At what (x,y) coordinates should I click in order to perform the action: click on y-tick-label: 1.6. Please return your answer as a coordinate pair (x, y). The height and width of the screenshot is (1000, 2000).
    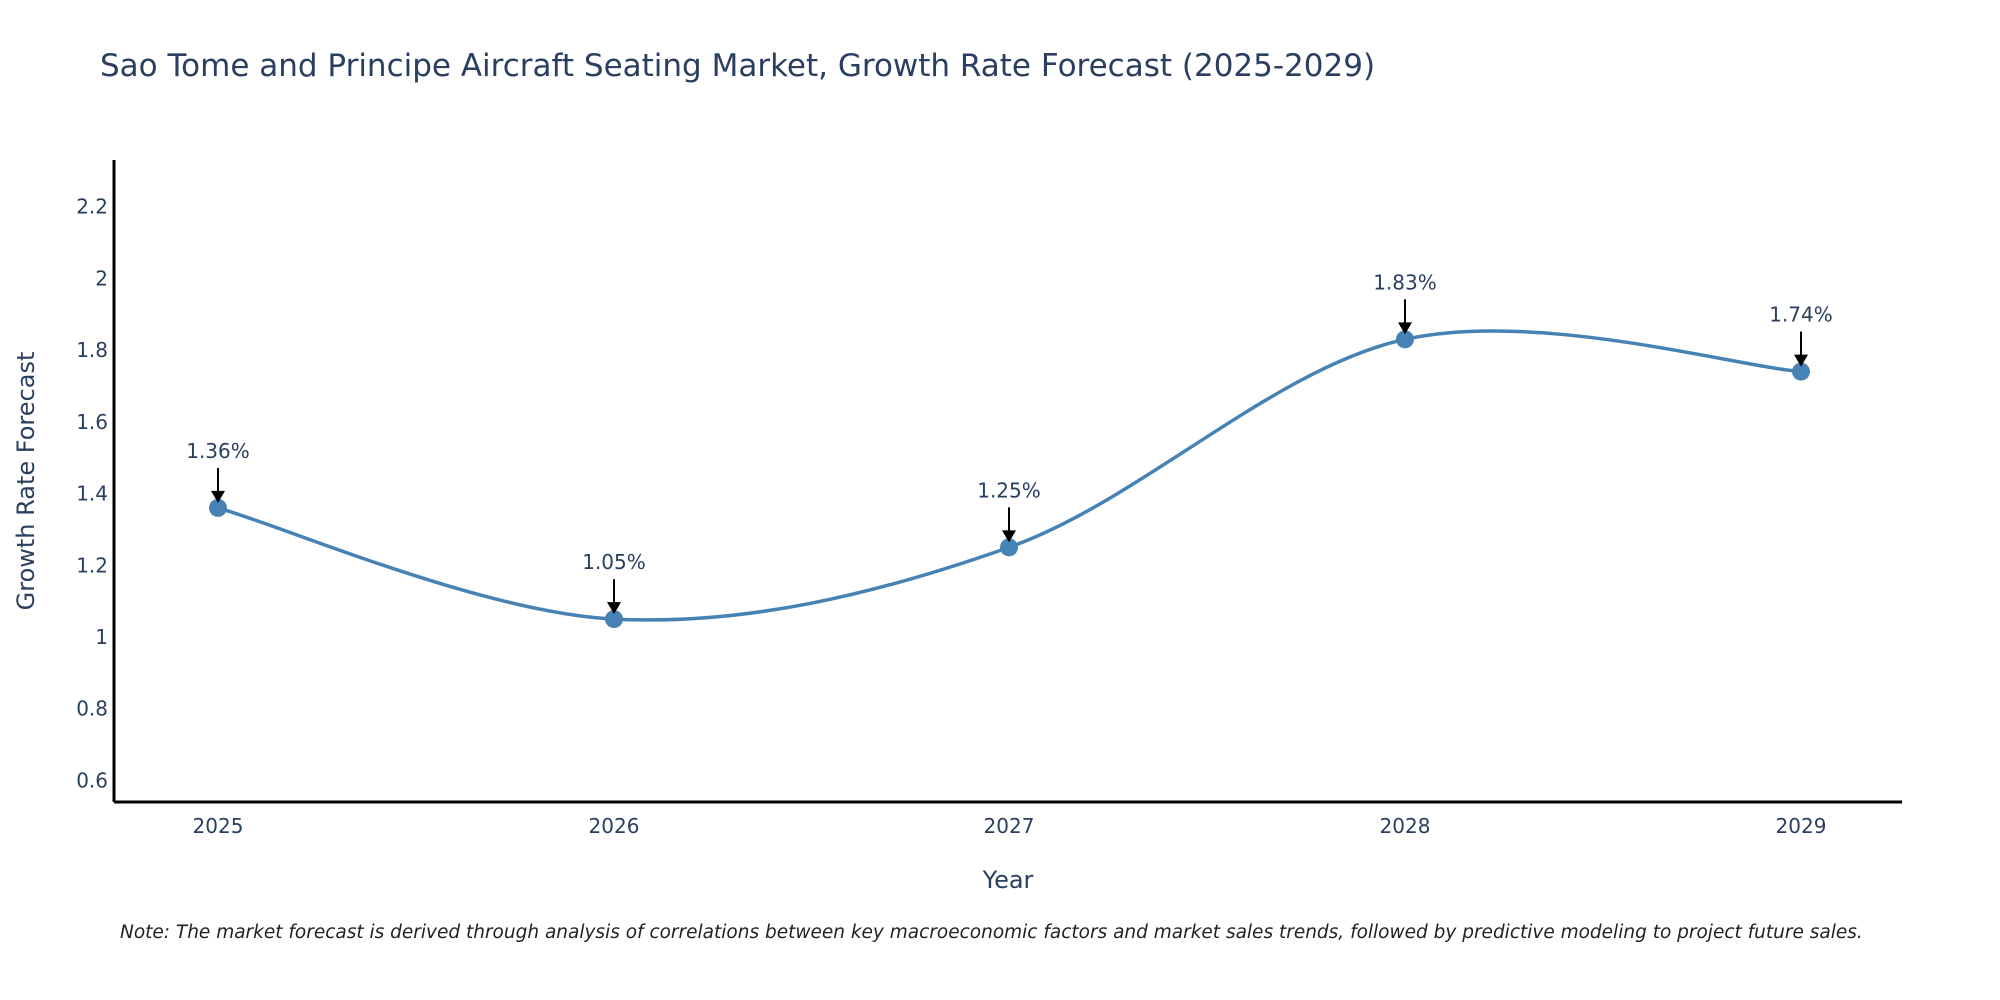
    Looking at the image, I should click on (92, 422).